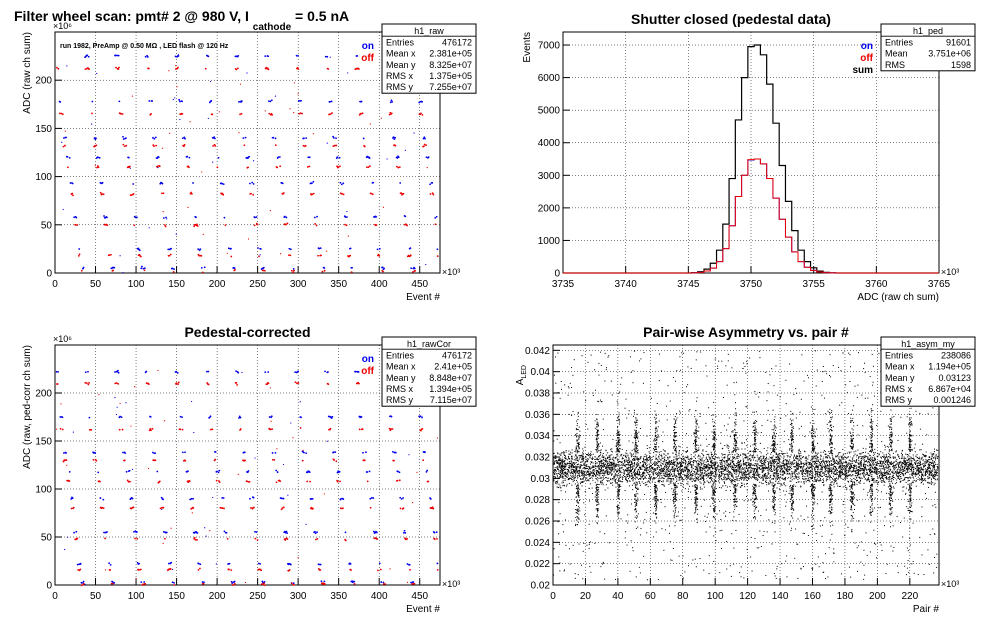 The image size is (996, 622). What do you see at coordinates (55, 596) in the screenshot?
I see `x-tick-label: 0` at bounding box center [55, 596].